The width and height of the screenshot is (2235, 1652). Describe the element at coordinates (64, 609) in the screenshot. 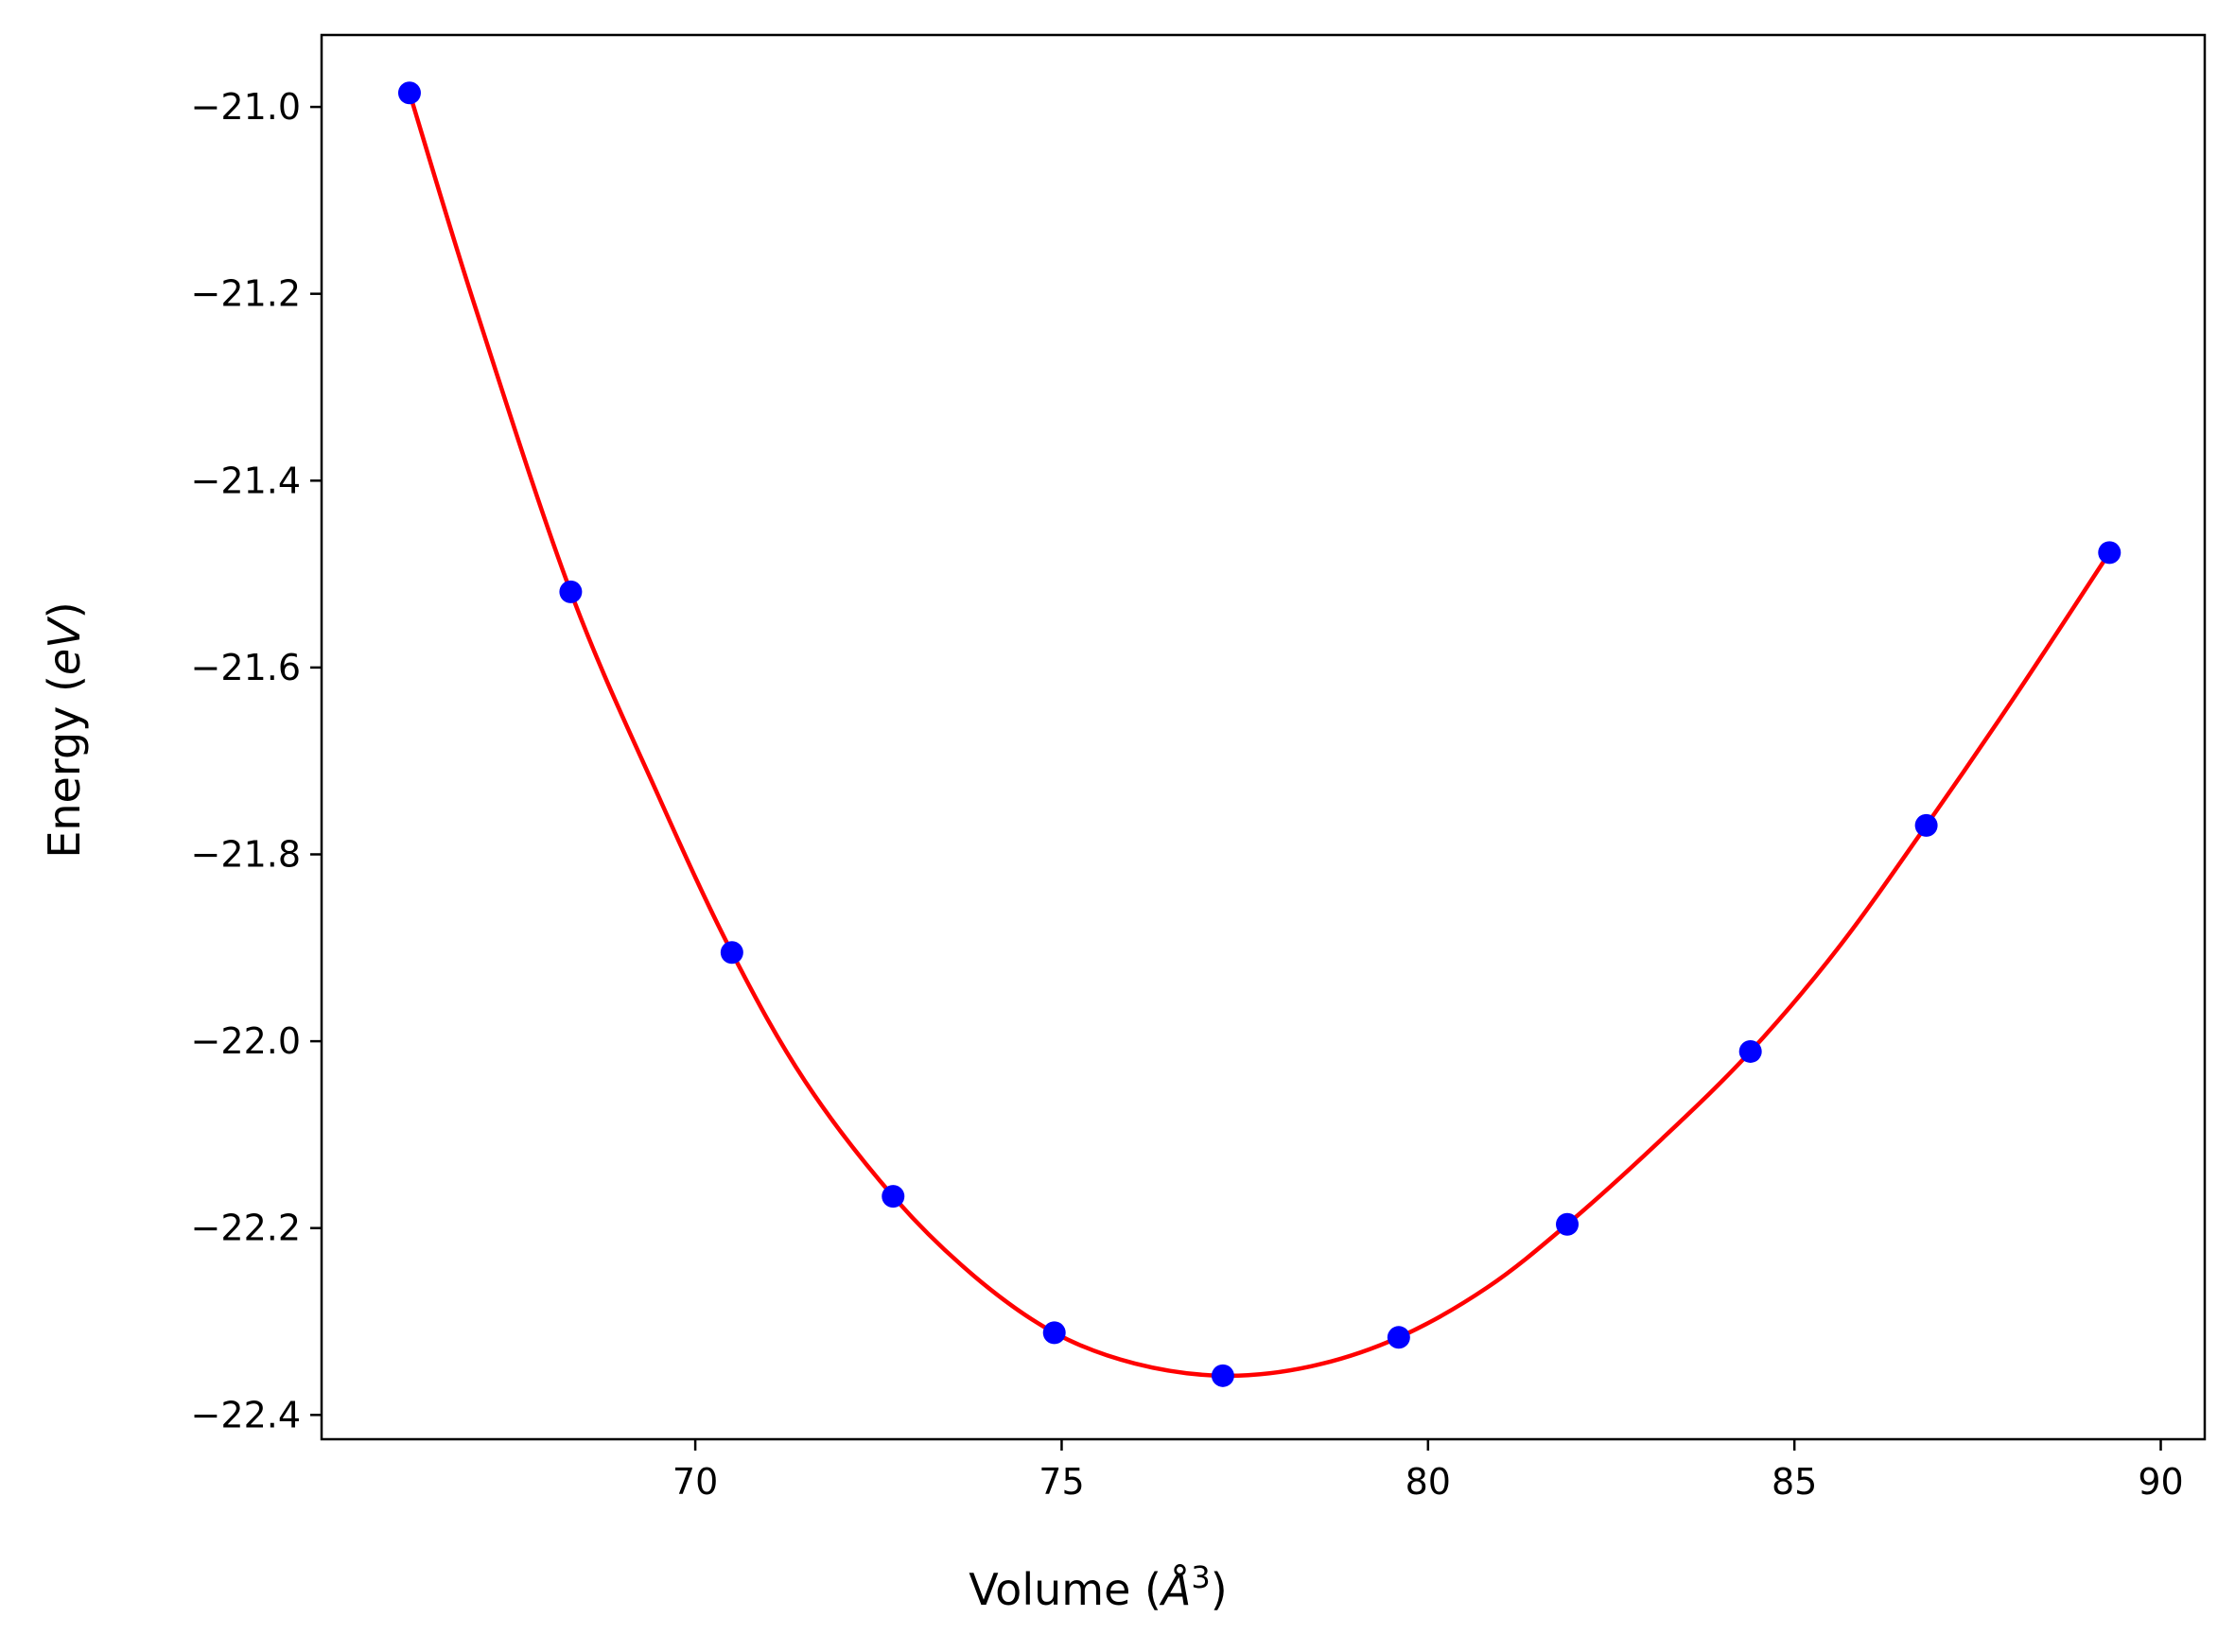

I see `y-axis-label-suffix: )` at that location.